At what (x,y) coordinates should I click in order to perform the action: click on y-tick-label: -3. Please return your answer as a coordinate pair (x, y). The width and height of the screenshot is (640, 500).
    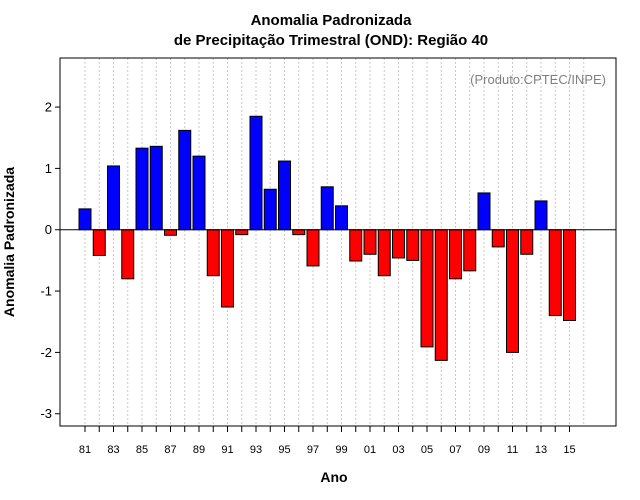
    Looking at the image, I should click on (46, 413).